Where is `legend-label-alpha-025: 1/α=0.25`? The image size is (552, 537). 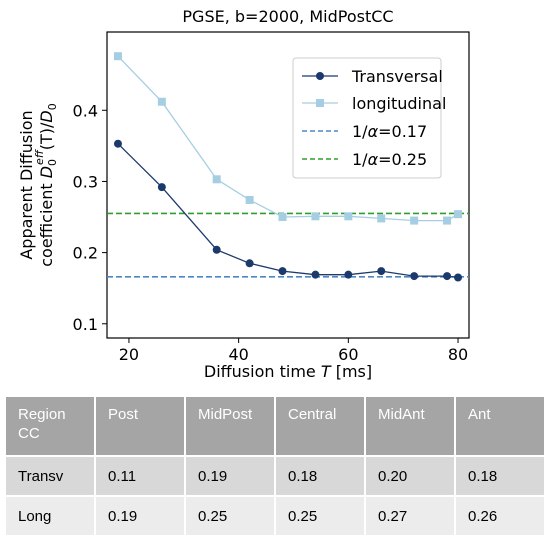 legend-label-alpha-025: 1/α=0.25 is located at coordinates (389, 159).